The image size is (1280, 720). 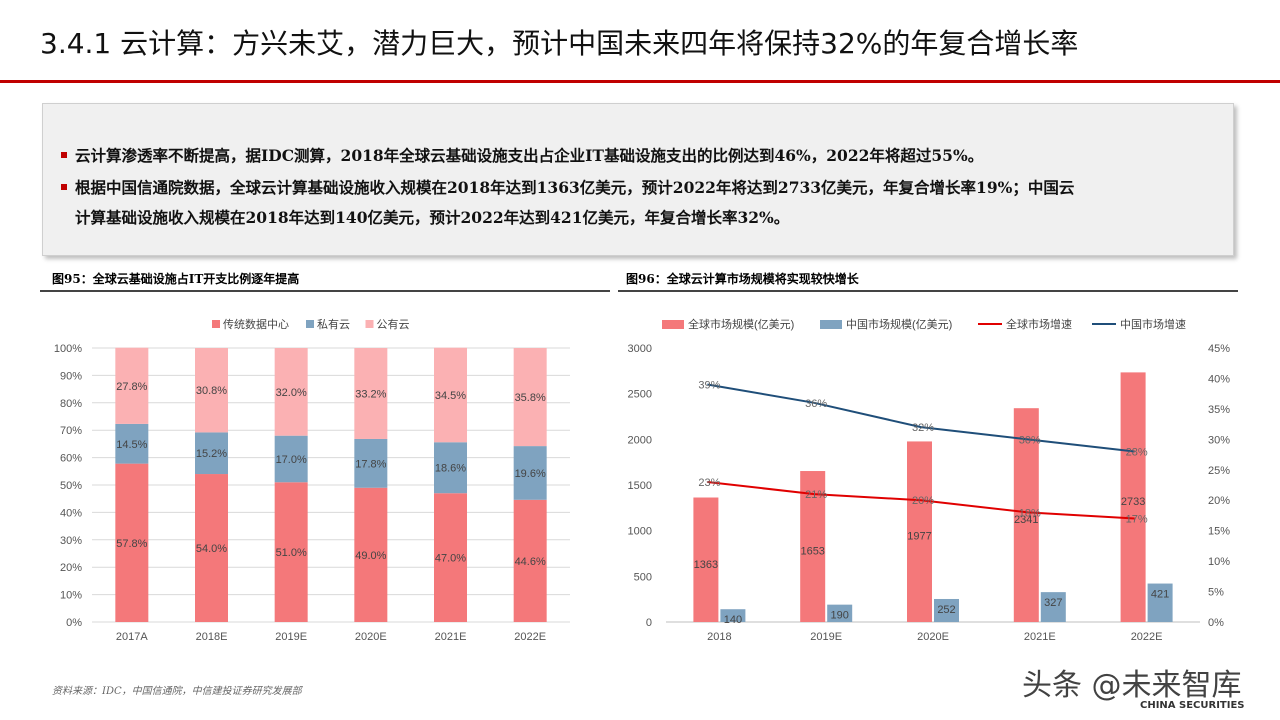 What do you see at coordinates (1219, 440) in the screenshot?
I see `y2-tick-label: 30%` at bounding box center [1219, 440].